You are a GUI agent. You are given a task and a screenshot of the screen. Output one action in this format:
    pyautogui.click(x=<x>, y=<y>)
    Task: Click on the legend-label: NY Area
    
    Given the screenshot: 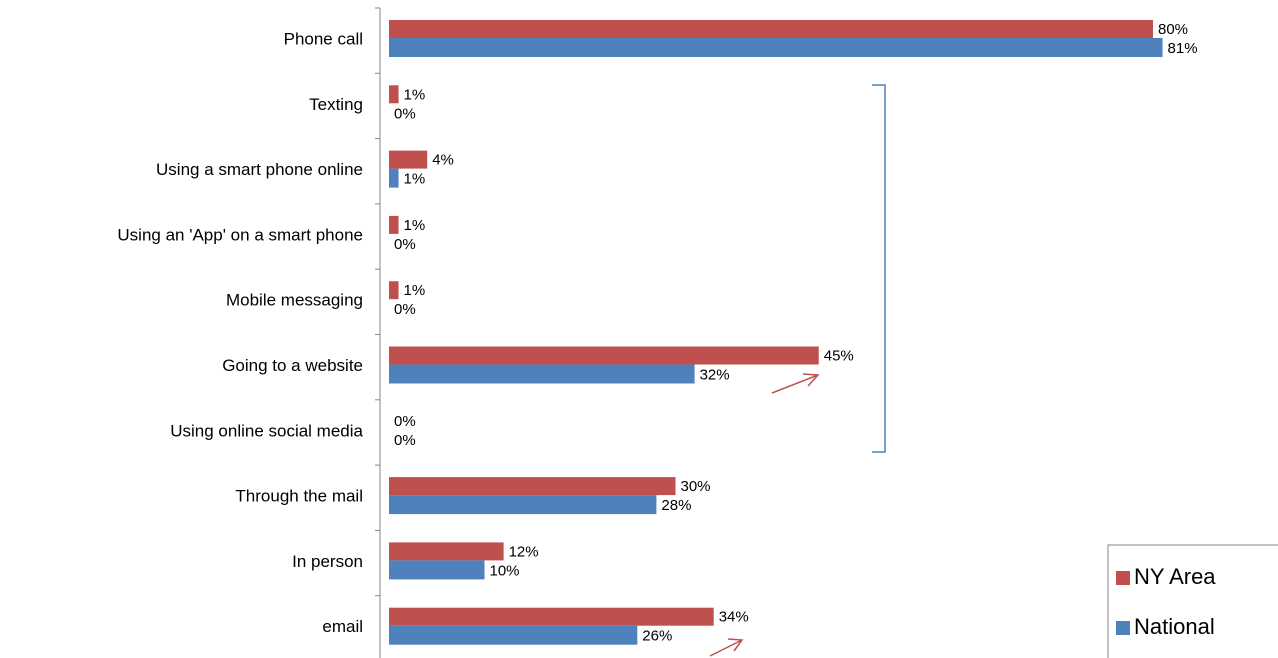 What is the action you would take?
    pyautogui.click(x=1175, y=576)
    